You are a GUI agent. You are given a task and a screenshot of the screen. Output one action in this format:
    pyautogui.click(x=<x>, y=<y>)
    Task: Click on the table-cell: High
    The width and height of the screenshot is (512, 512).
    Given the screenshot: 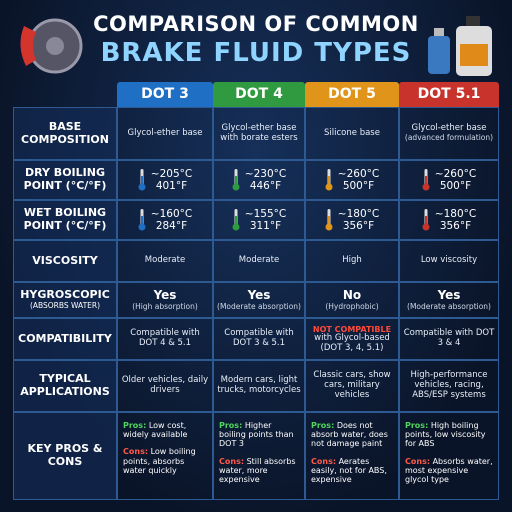 What is the action you would take?
    pyautogui.click(x=352, y=261)
    